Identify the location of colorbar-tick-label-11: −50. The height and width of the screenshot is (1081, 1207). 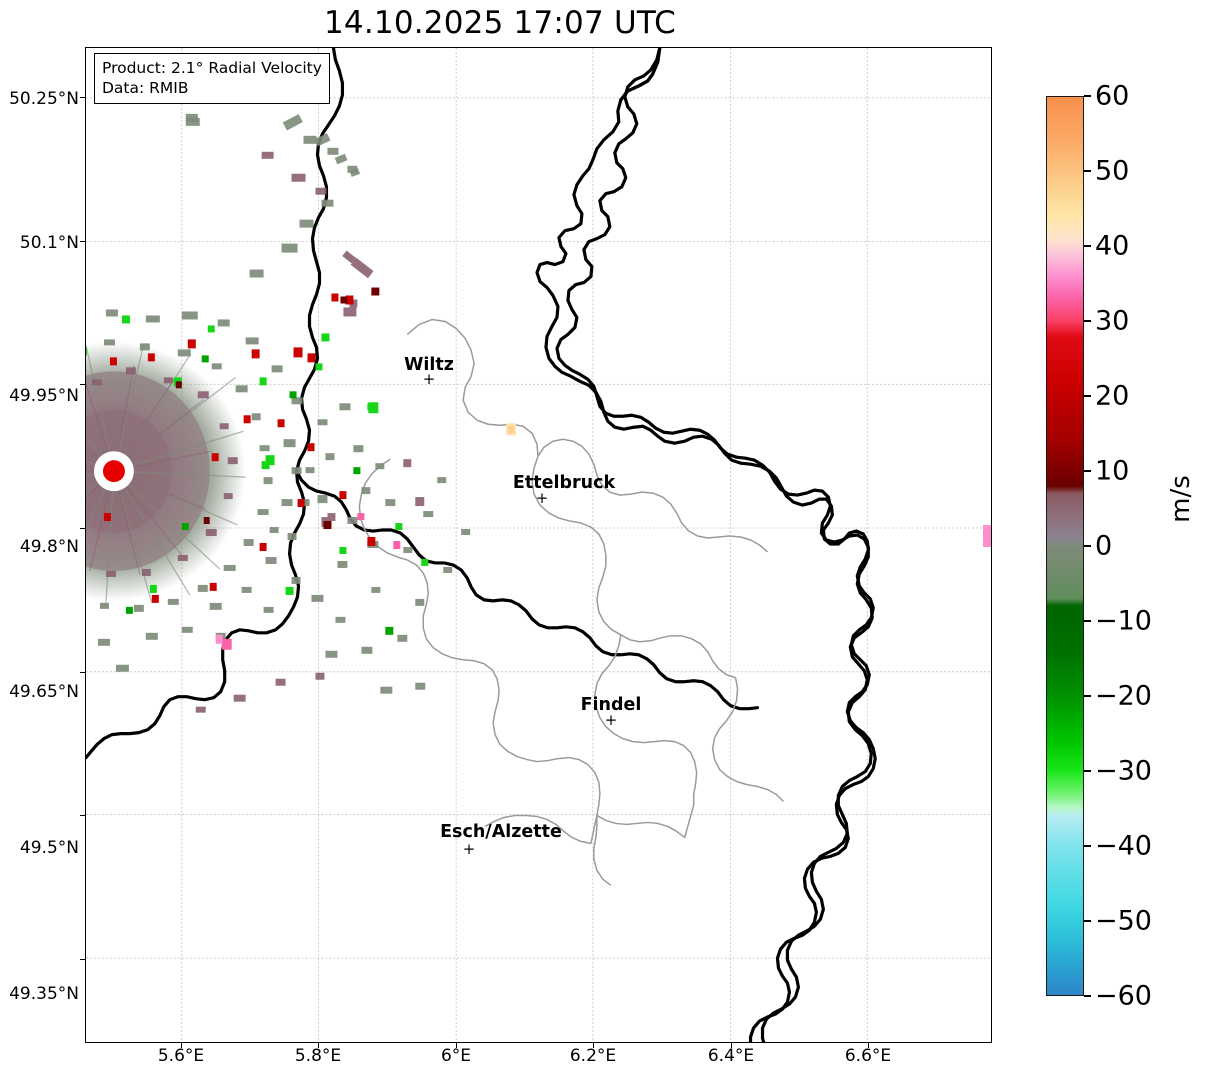
(1123, 921).